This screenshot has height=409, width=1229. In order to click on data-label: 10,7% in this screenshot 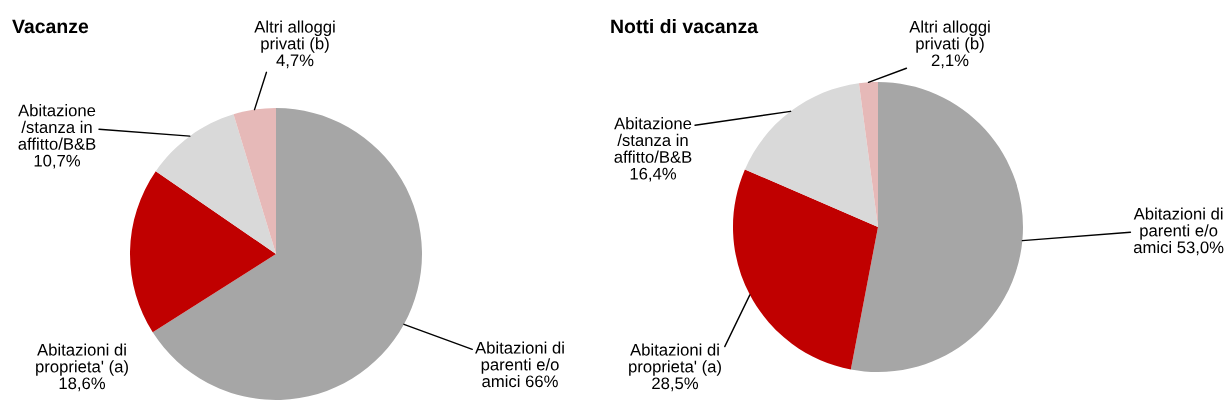, I will do `click(57, 161)`.